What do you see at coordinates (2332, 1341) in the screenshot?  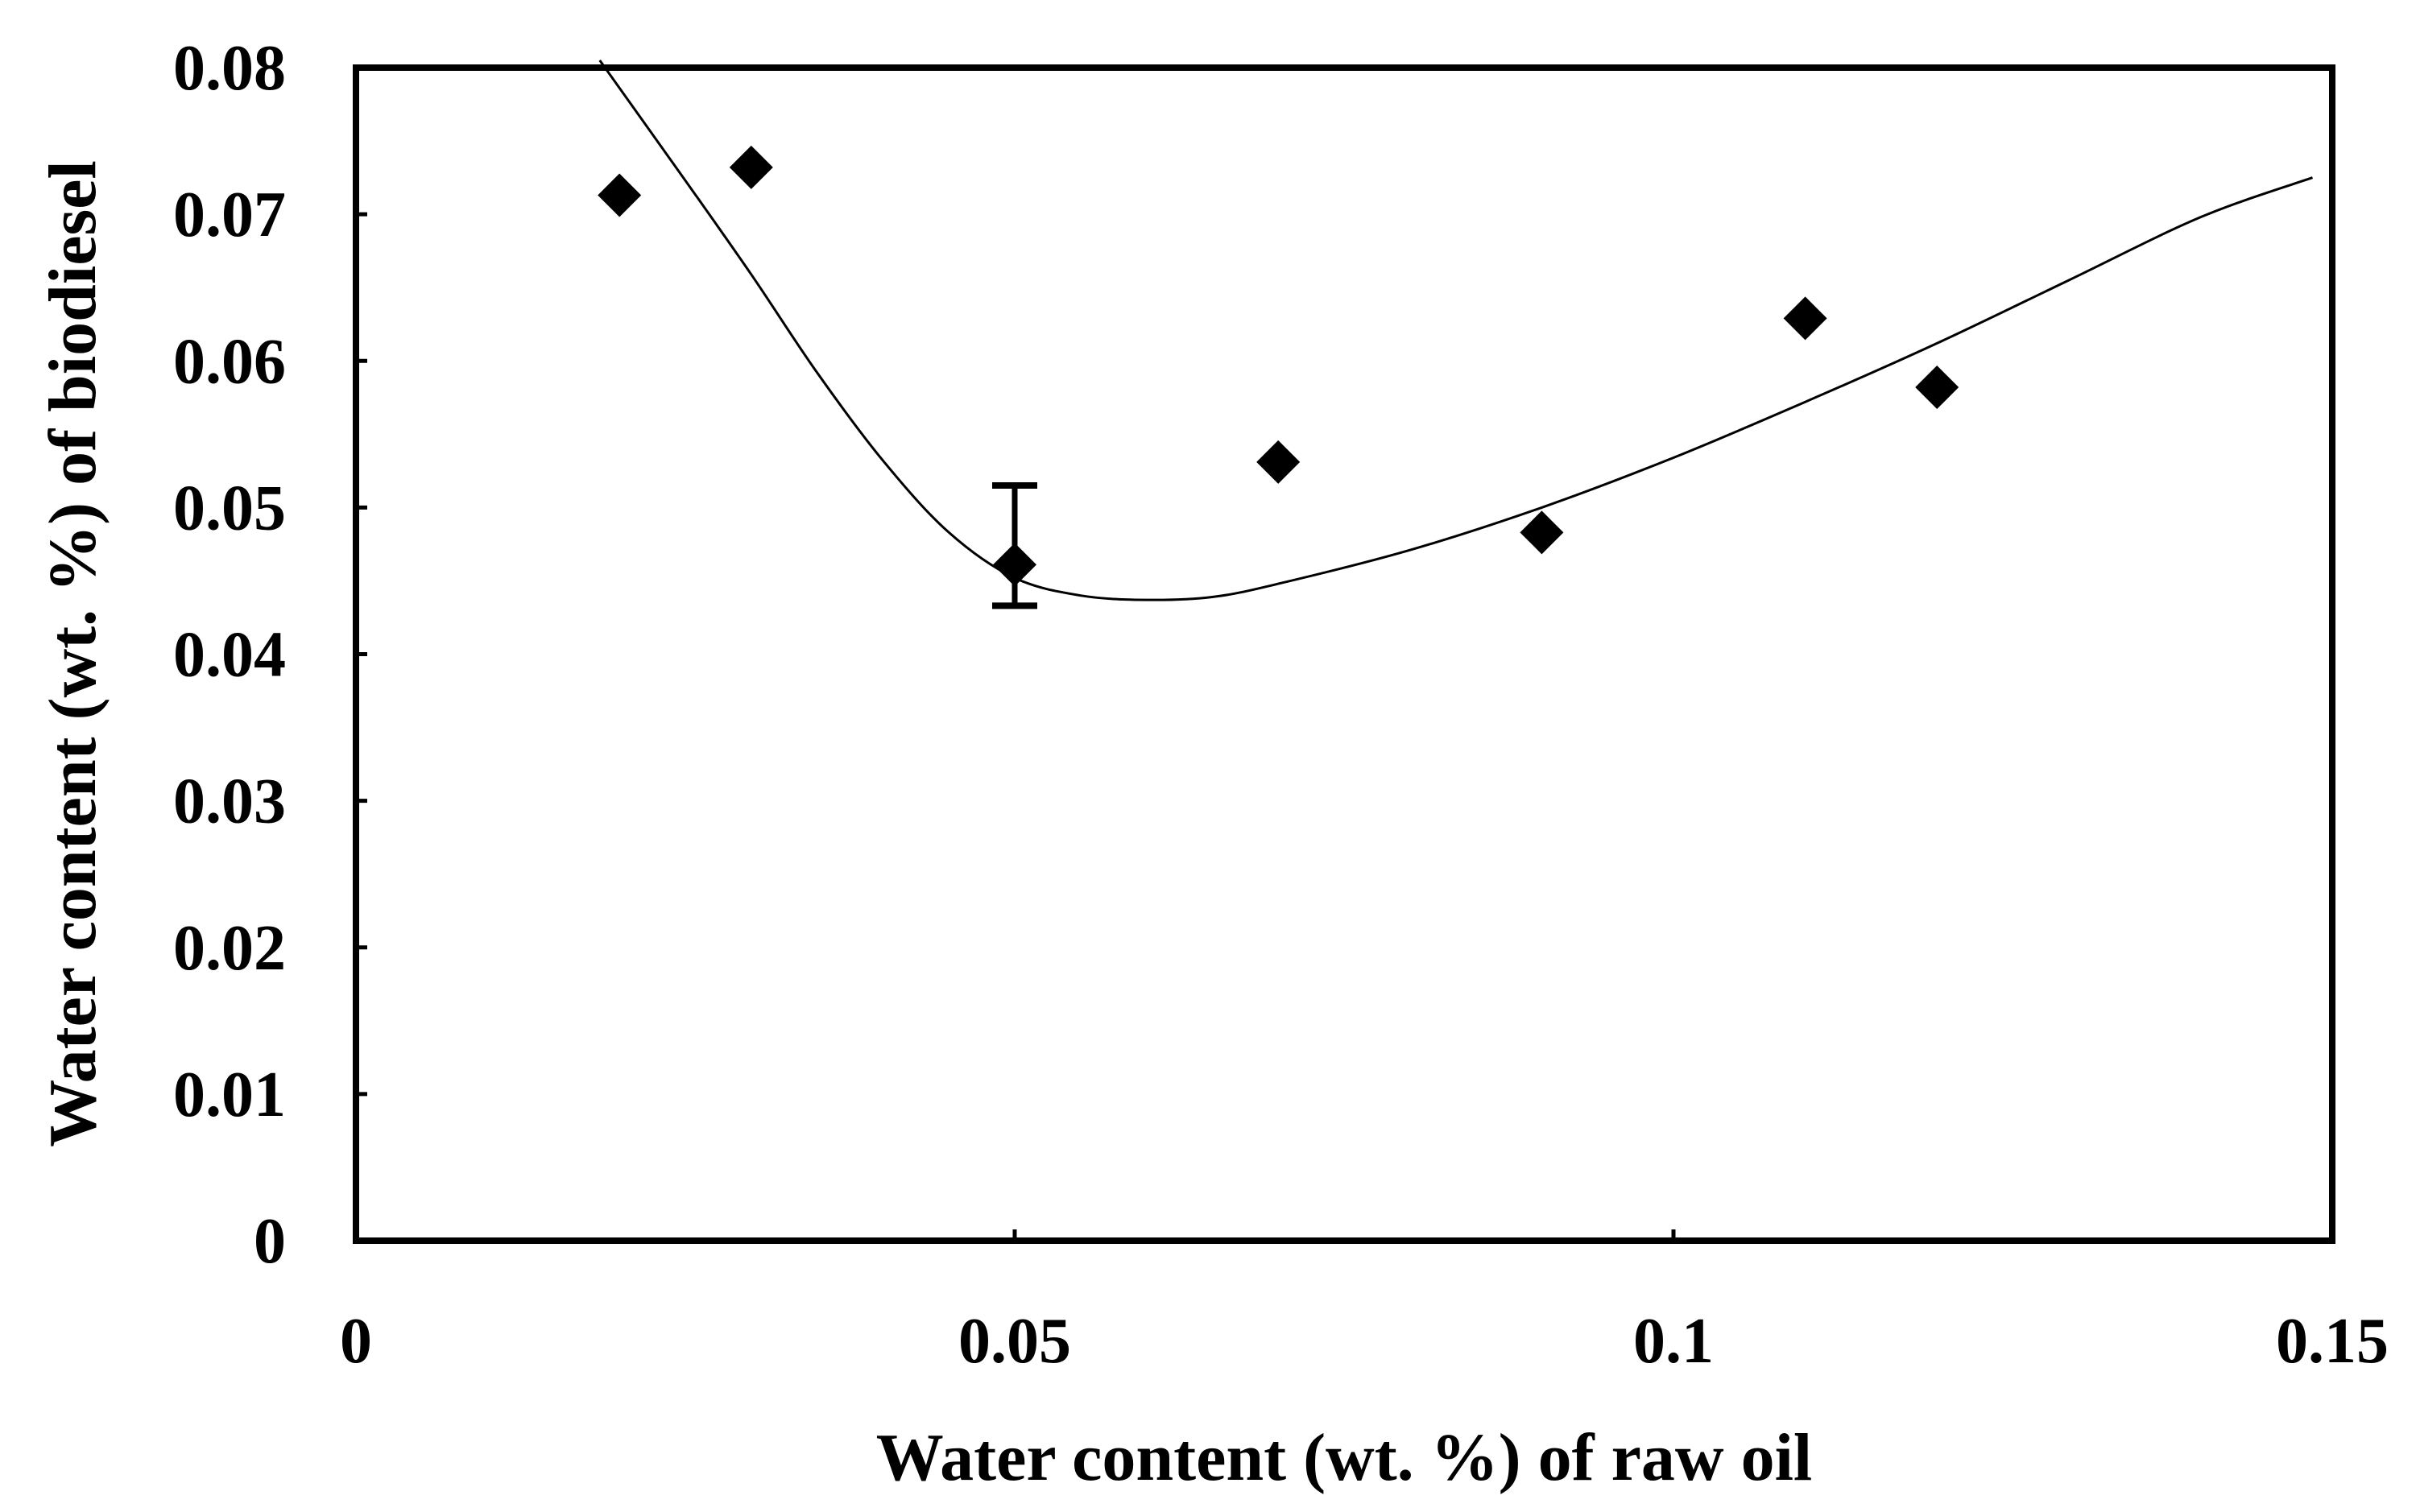 I see `x-tick-label: 0.15` at bounding box center [2332, 1341].